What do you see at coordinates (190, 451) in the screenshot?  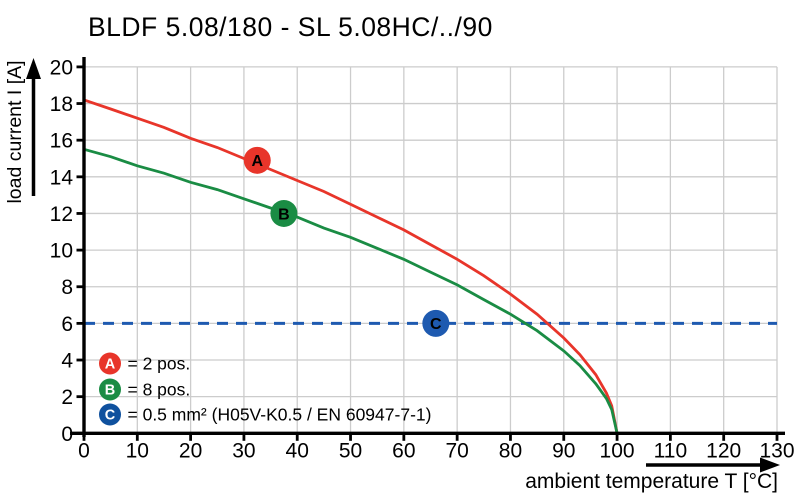 I see `x-tick-label: 20` at bounding box center [190, 451].